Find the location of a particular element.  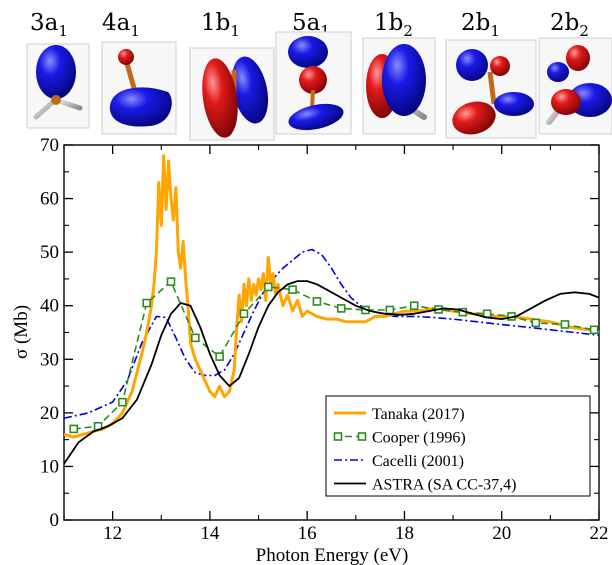

orbital-label: 4a1 is located at coordinates (121, 25).